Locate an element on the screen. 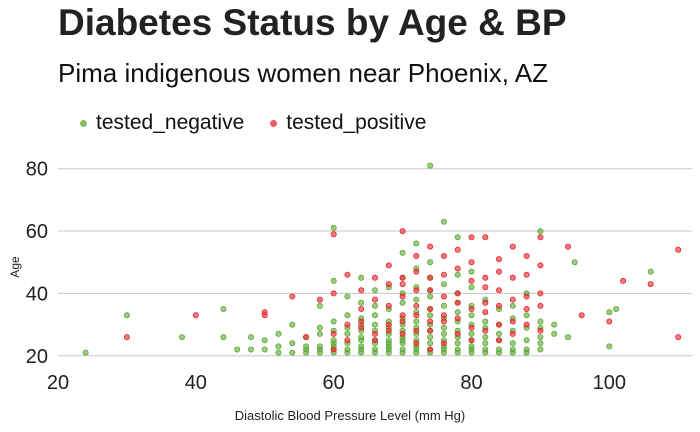  chart-title: Diabetes Status by Age & BP is located at coordinates (312, 22).